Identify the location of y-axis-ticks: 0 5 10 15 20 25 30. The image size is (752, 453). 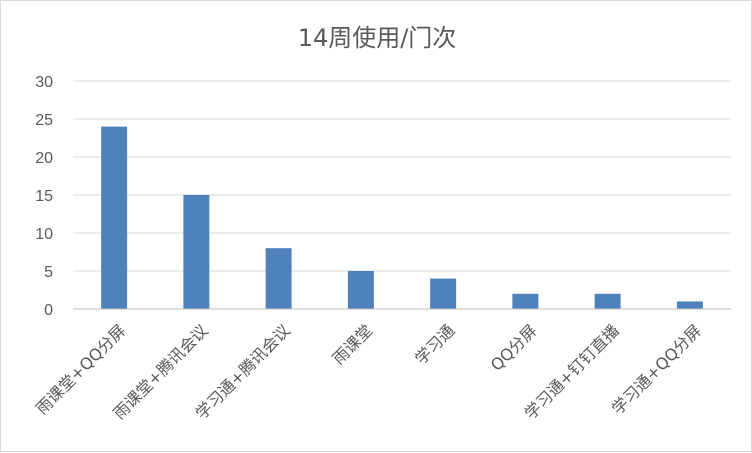
(44, 196).